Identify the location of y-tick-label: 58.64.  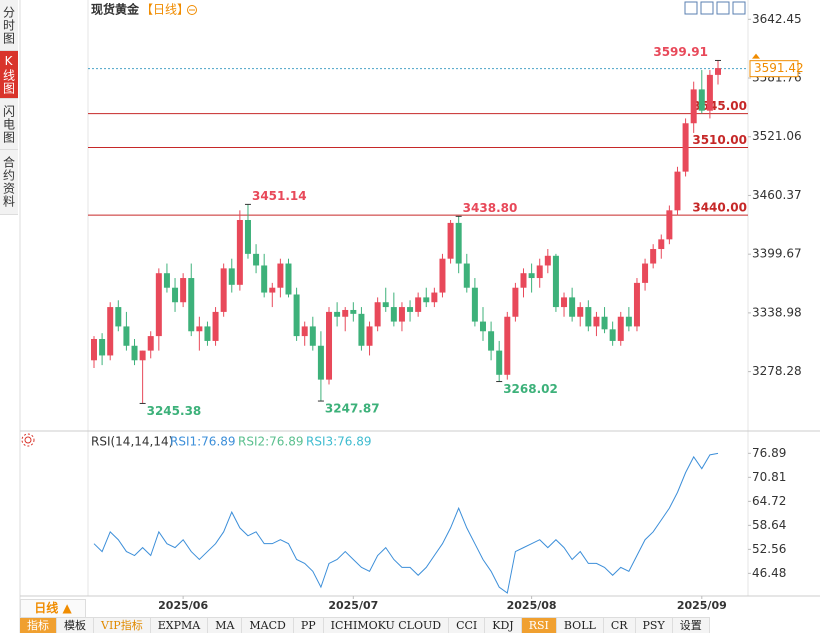
(769, 525).